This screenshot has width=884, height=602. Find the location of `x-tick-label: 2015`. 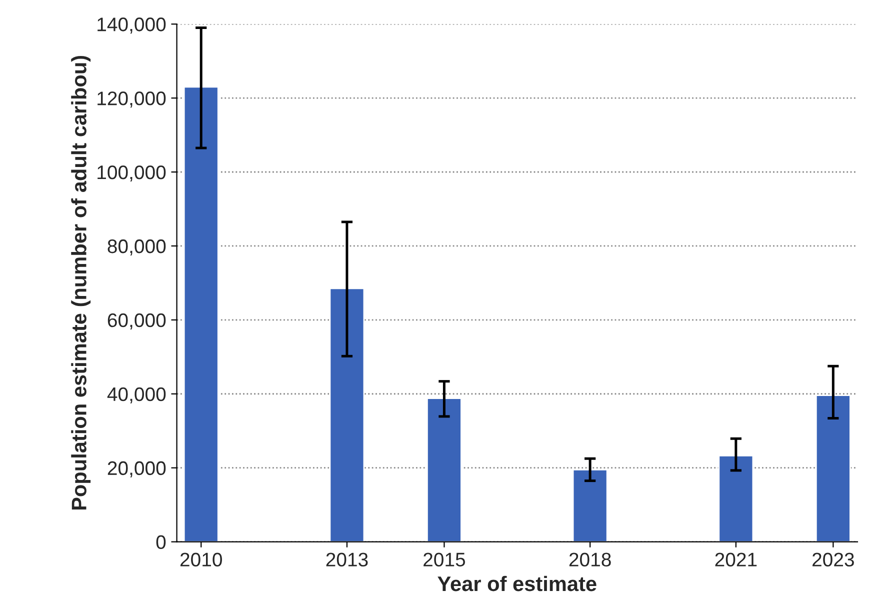

x-tick-label: 2015 is located at coordinates (445, 559).